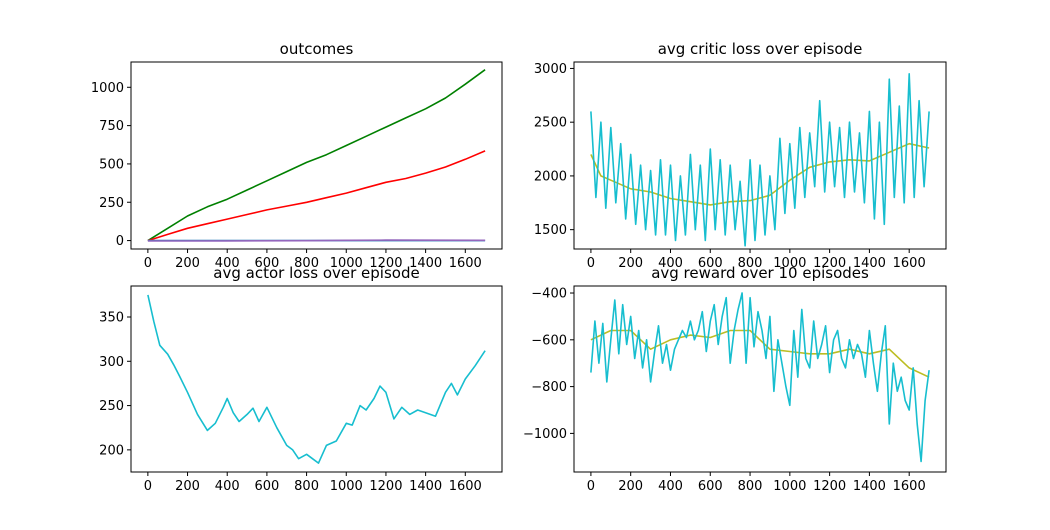 This screenshot has height=530, width=1050. I want to click on y-tick-label: −400, so click(549, 294).